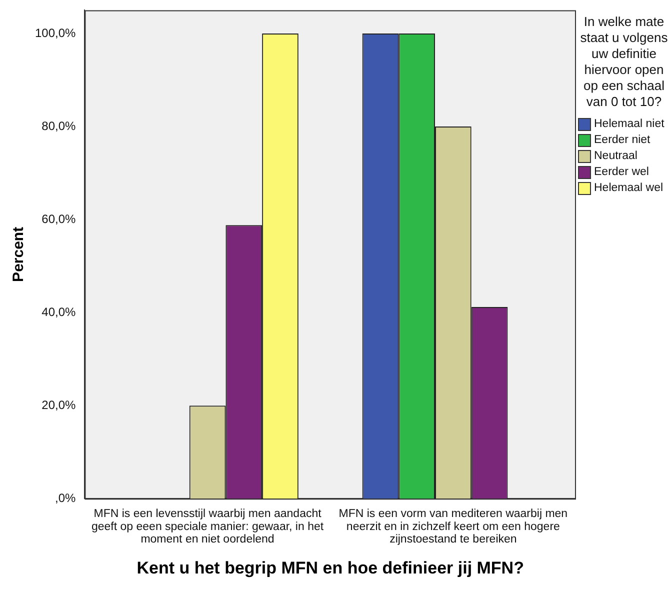  I want to click on legend-label: Helemaal niet, so click(629, 124).